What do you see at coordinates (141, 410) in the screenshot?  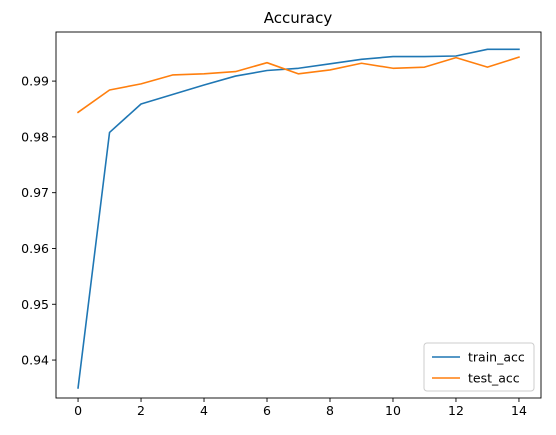 I see `x-tick-label: 2` at bounding box center [141, 410].